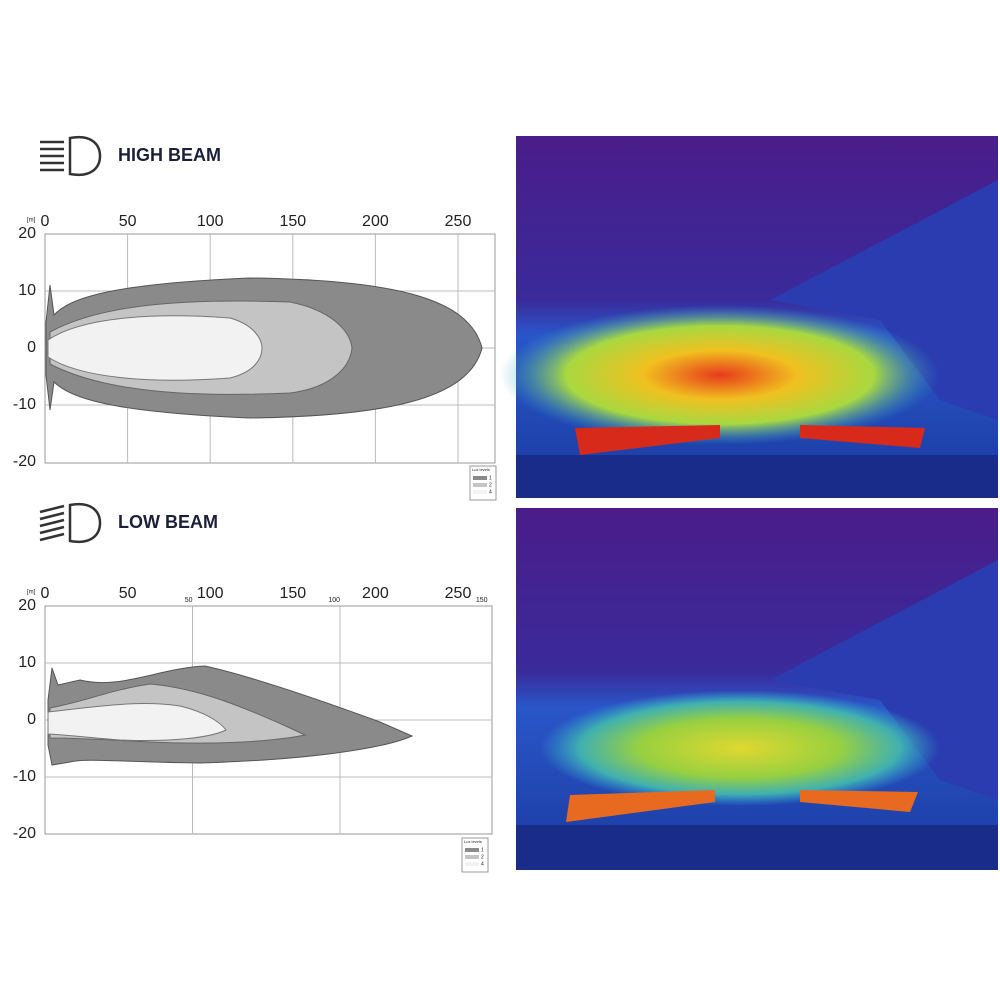 Image resolution: width=1000 pixels, height=1000 pixels. Describe the element at coordinates (482, 600) in the screenshot. I see `secondary-x-tick-label: 150` at that location.